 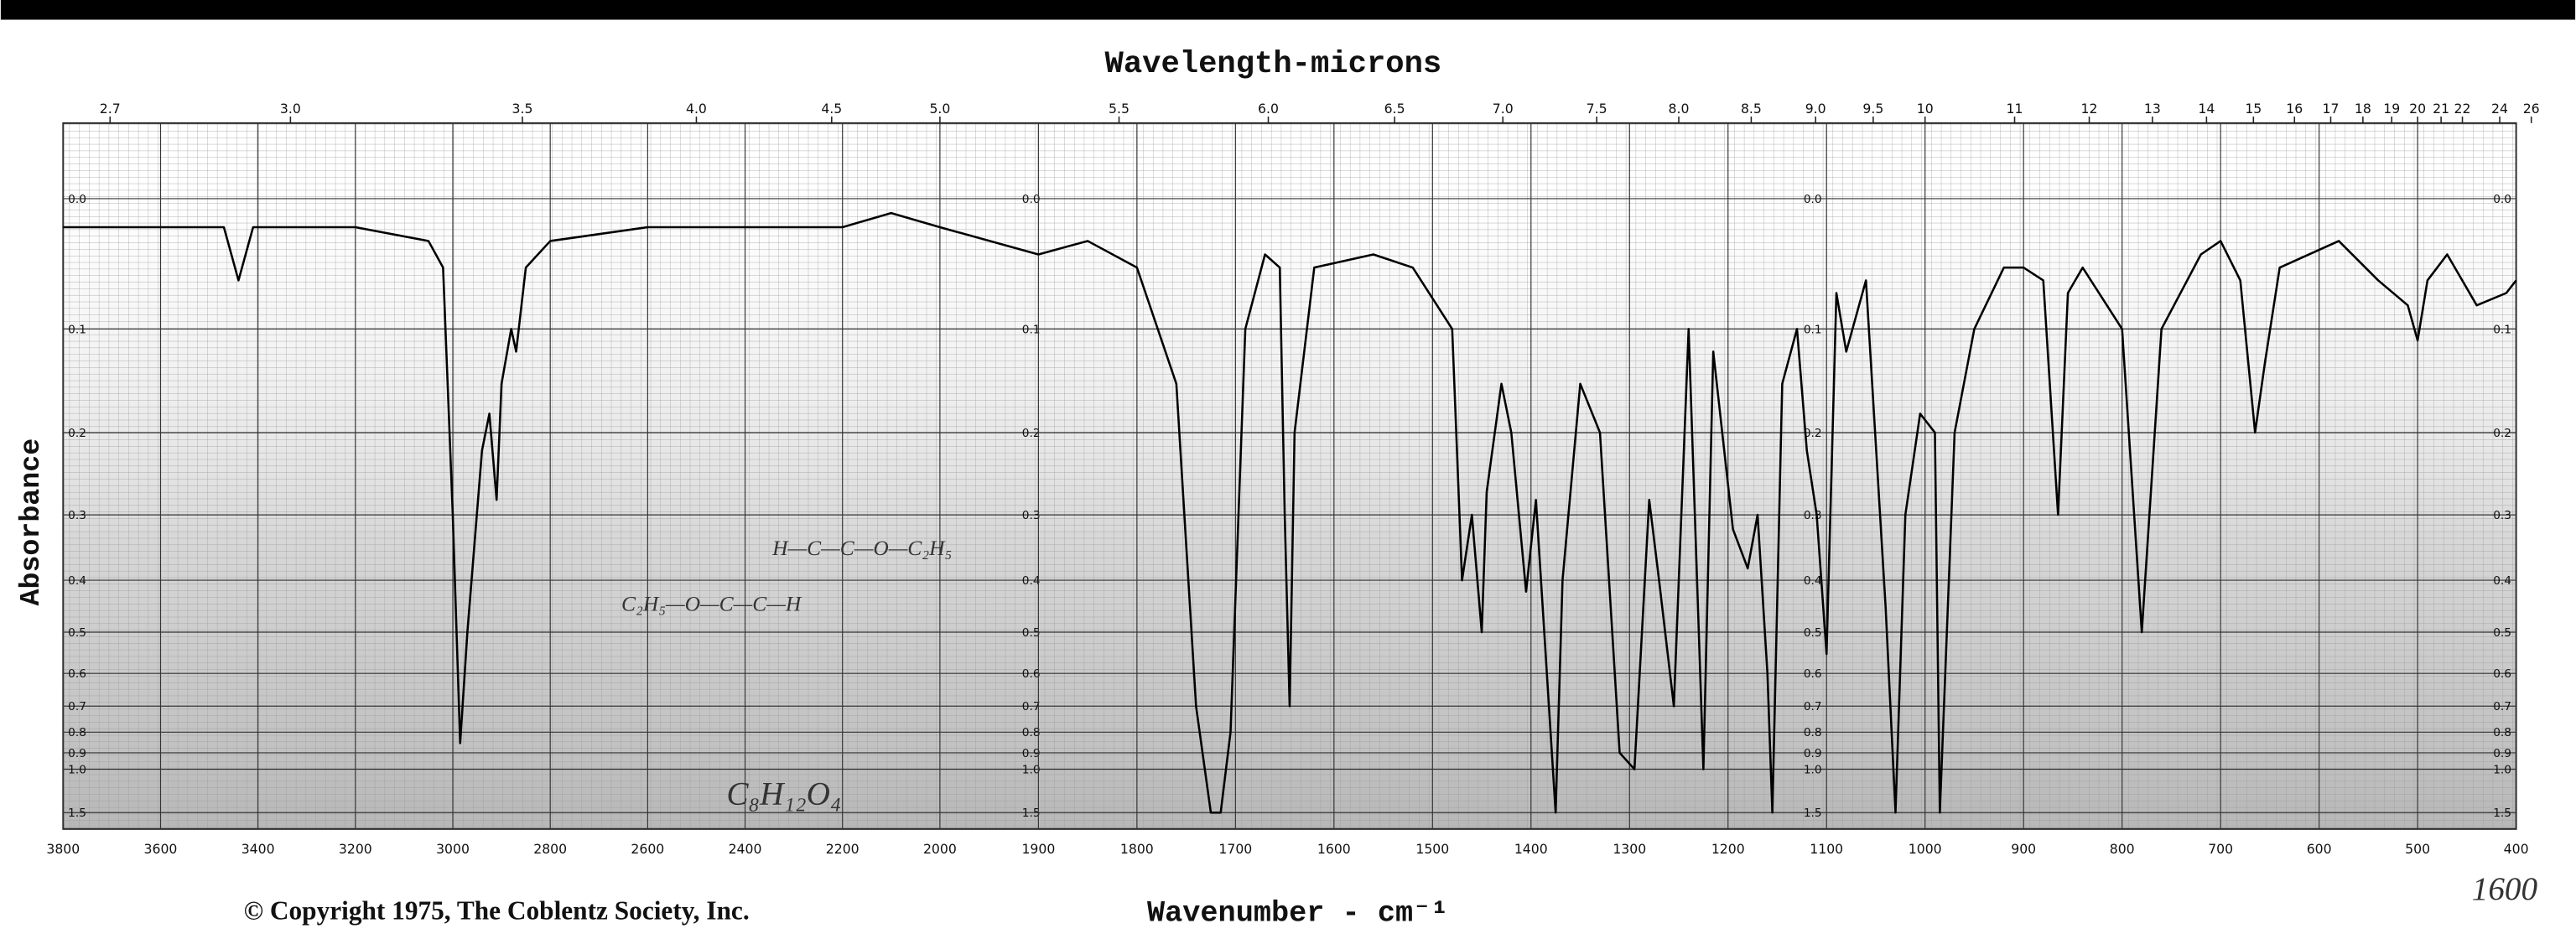 I want to click on x-tick-label: 500, so click(x=2417, y=849).